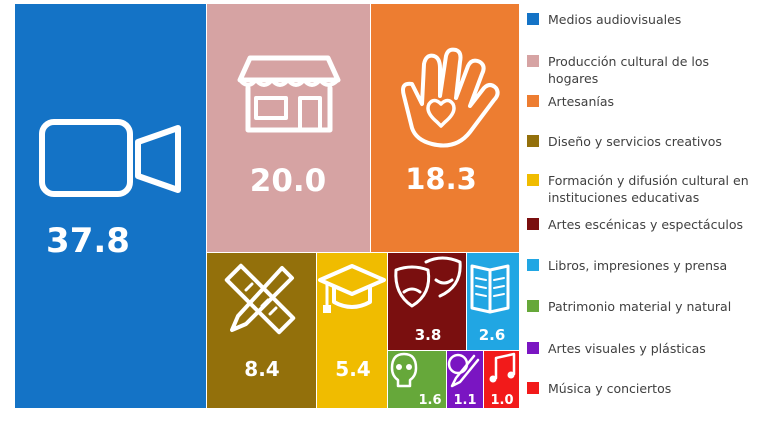  Describe the element at coordinates (110, 158) in the screenshot. I see `video-camera-icon` at that location.